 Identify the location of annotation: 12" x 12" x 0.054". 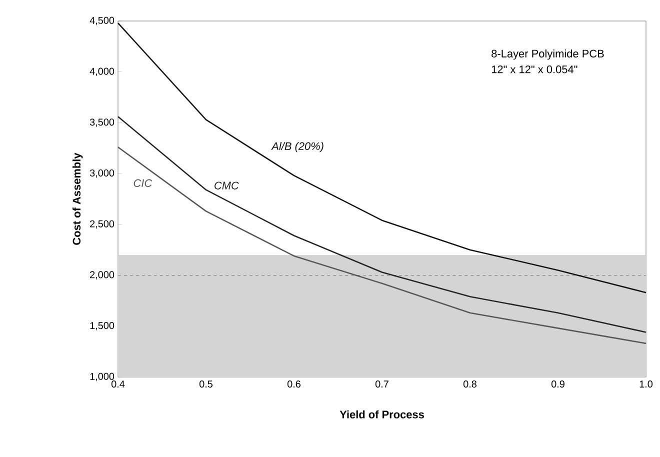
(535, 69).